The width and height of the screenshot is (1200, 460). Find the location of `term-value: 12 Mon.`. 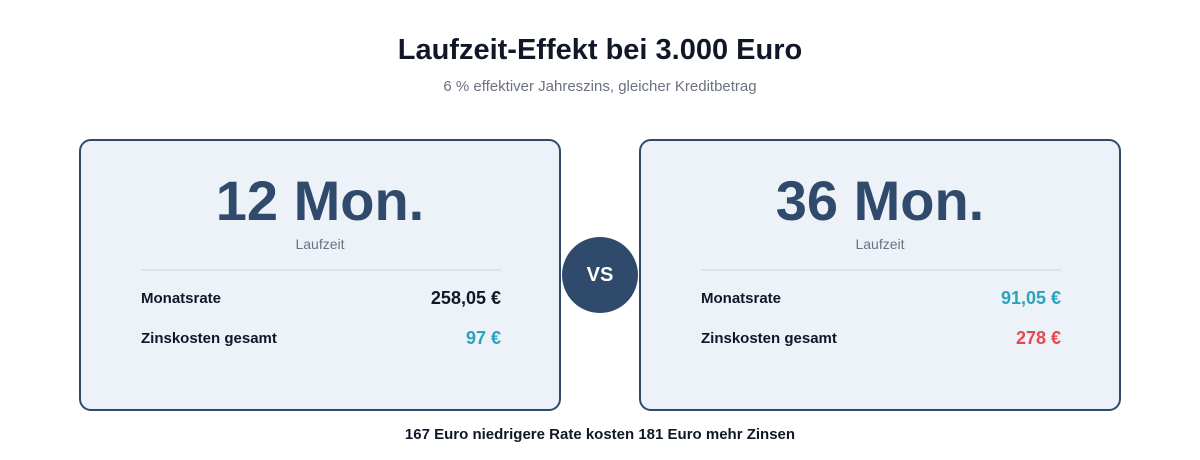

term-value: 12 Mon. is located at coordinates (320, 200).